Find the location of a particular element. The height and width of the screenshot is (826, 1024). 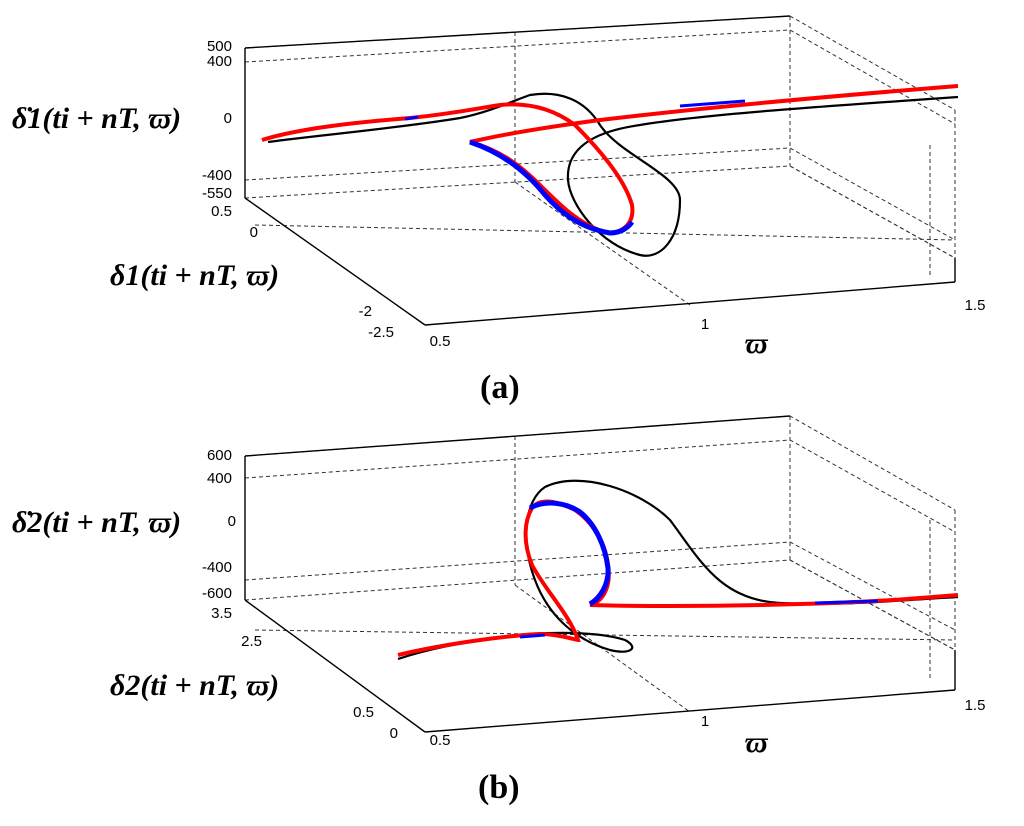

panel-b-series-red is located at coordinates (678, 578).